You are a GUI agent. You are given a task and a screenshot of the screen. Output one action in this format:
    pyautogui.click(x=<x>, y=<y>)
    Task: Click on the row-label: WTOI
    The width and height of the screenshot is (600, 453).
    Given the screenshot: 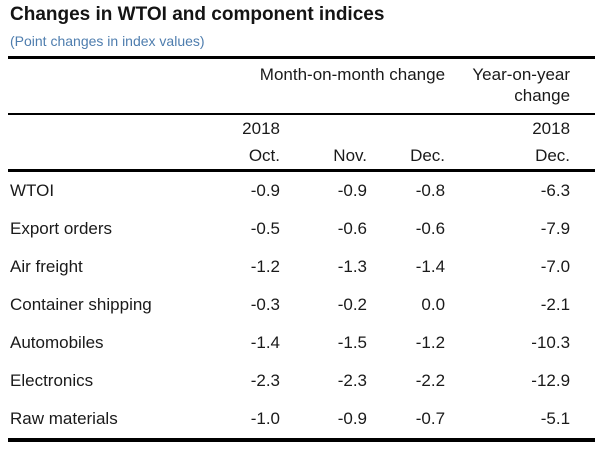 What is the action you would take?
    pyautogui.click(x=32, y=190)
    